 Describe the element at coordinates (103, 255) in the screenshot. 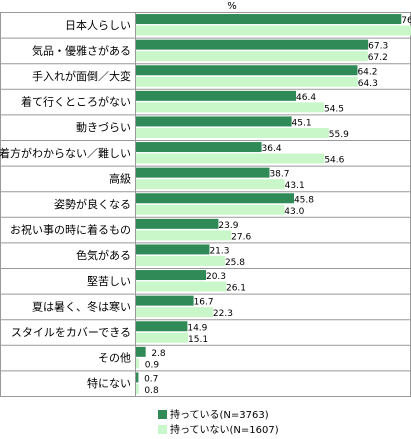

I see `category-label: 色気がある` at that location.